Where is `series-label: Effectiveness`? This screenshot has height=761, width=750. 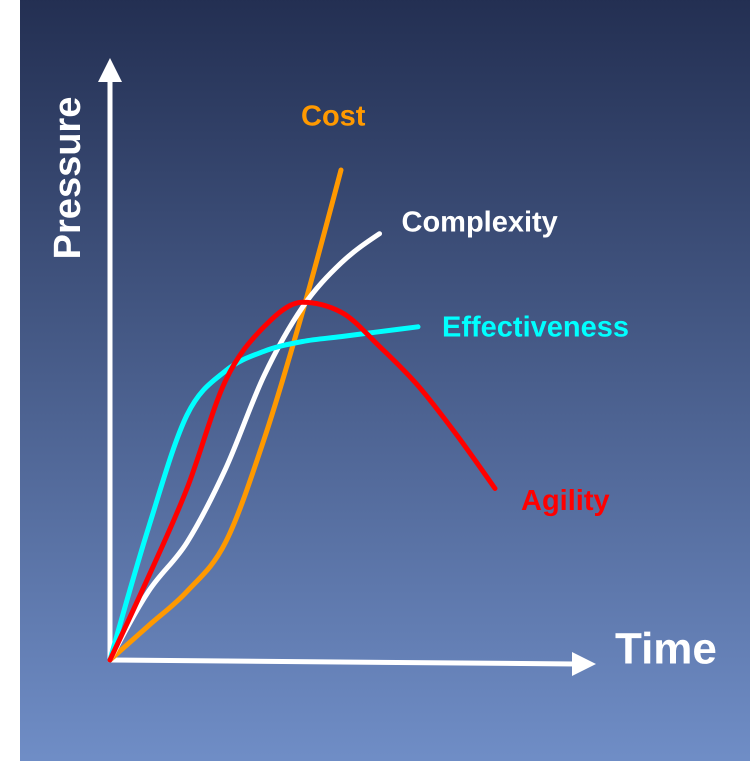
series-label: Effectiveness is located at coordinates (535, 327).